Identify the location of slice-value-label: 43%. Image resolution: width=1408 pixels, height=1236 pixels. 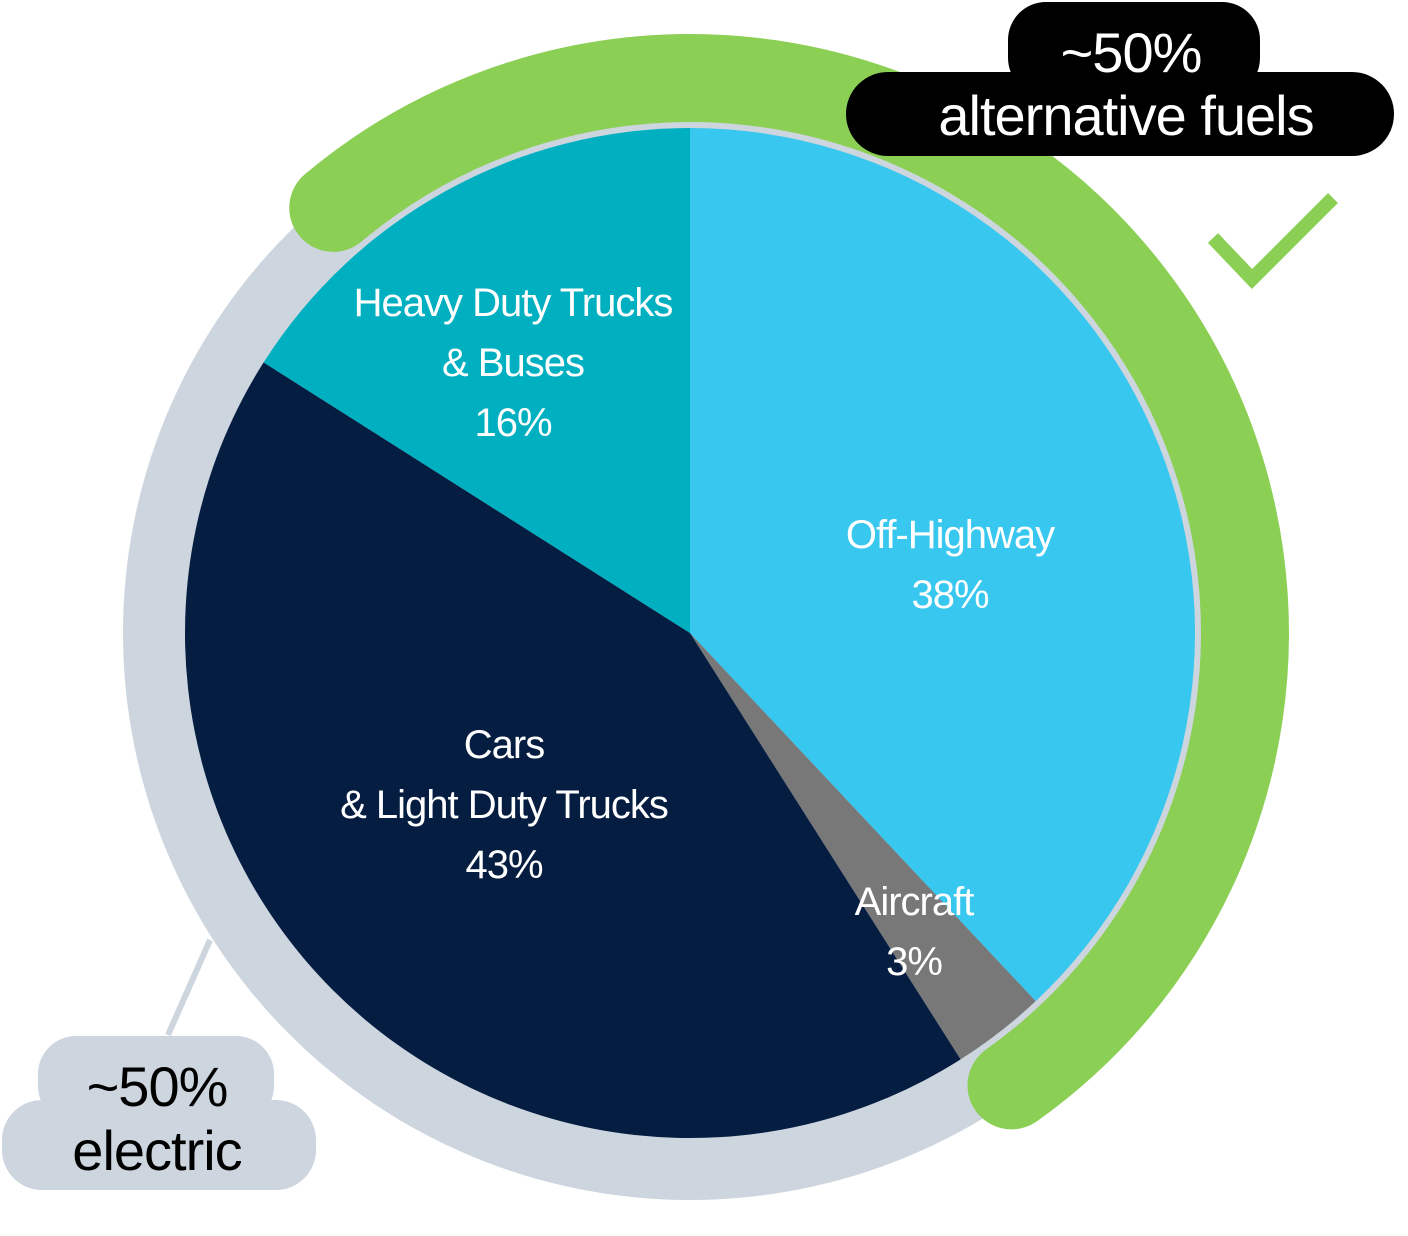
(503, 865).